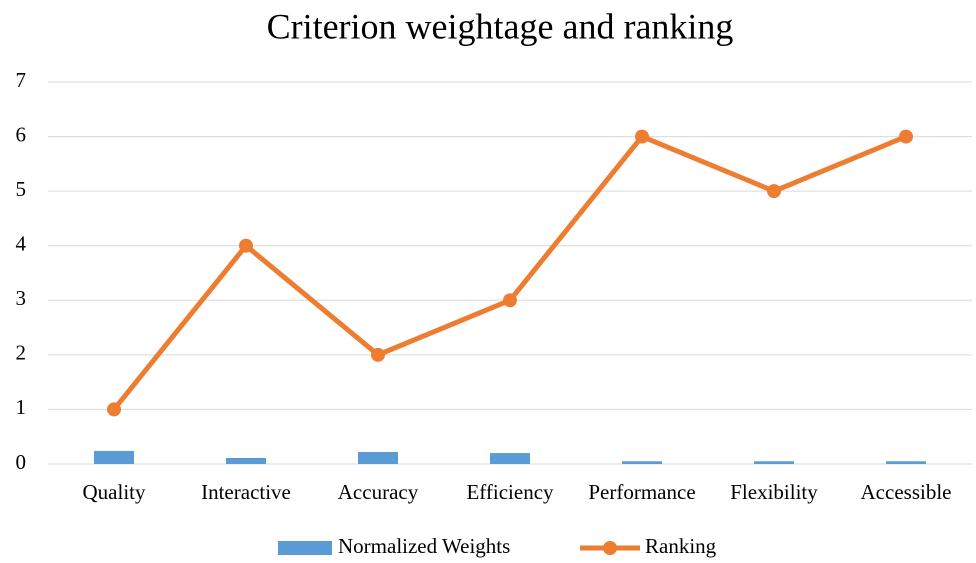 The image size is (976, 563). Describe the element at coordinates (378, 492) in the screenshot. I see `x-tick-label: Accuracy` at that location.